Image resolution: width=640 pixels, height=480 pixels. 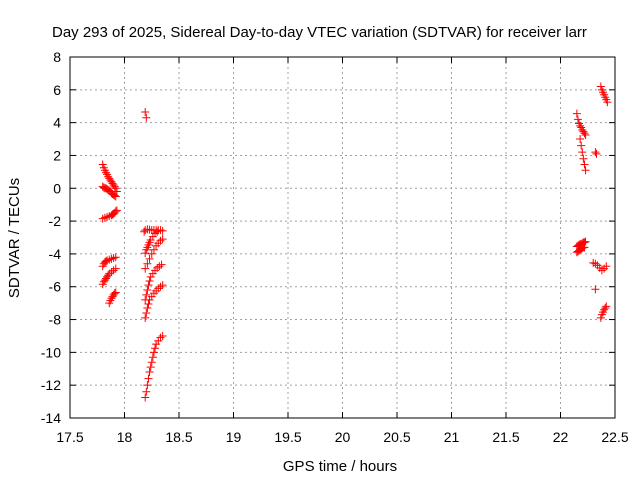 What do you see at coordinates (55, 254) in the screenshot?
I see `y-tick-label: -4` at bounding box center [55, 254].